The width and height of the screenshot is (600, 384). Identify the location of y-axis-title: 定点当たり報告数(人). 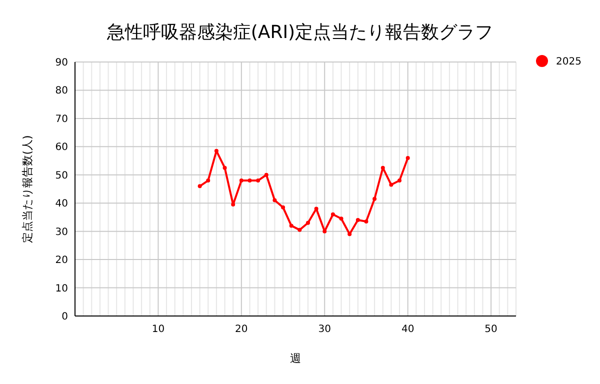
(27, 189).